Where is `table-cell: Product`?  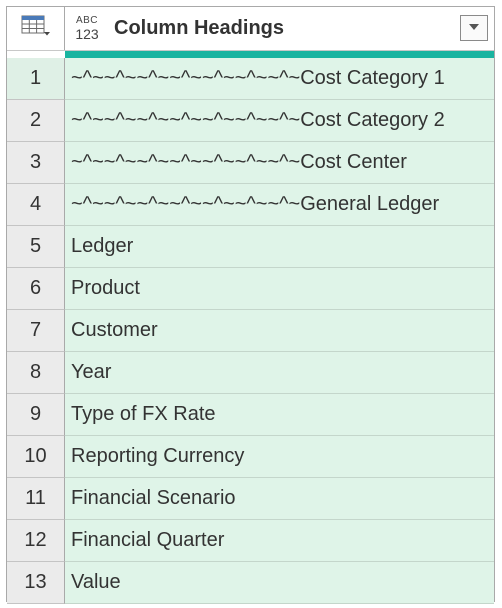 table-cell: Product is located at coordinates (279, 289).